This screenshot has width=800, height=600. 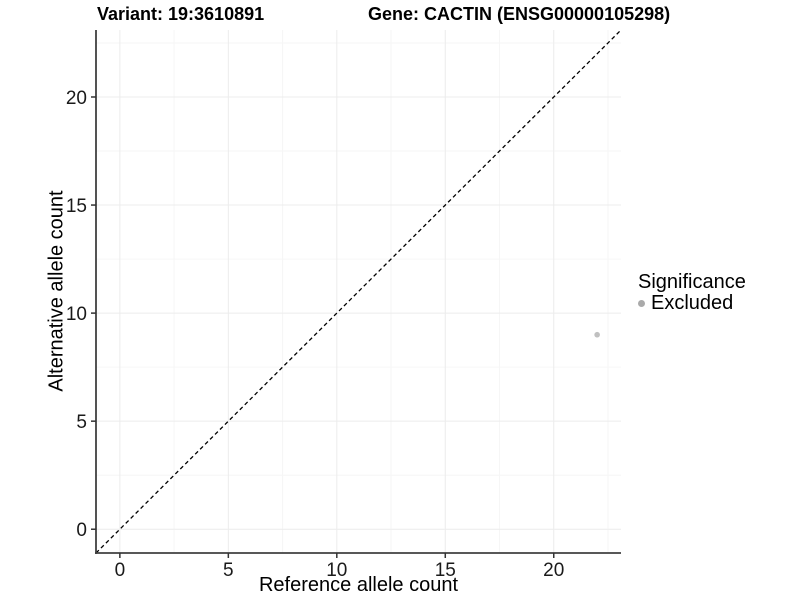 What do you see at coordinates (81, 422) in the screenshot?
I see `y-tick-label: 5` at bounding box center [81, 422].